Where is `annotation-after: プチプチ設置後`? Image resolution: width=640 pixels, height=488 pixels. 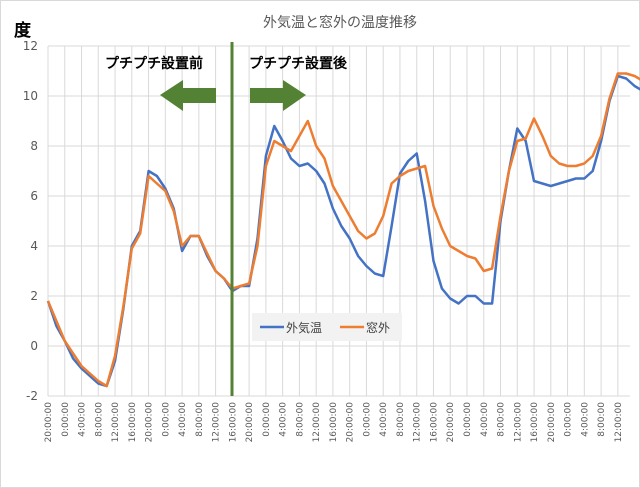
annotation-after: プチプチ設置後 is located at coordinates (298, 63).